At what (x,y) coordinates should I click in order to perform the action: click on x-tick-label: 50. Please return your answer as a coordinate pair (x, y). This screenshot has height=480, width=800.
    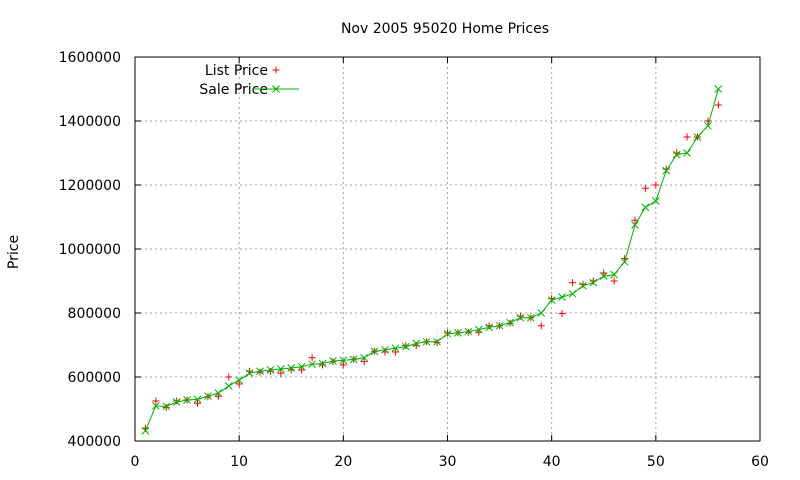
    Looking at the image, I should click on (656, 462).